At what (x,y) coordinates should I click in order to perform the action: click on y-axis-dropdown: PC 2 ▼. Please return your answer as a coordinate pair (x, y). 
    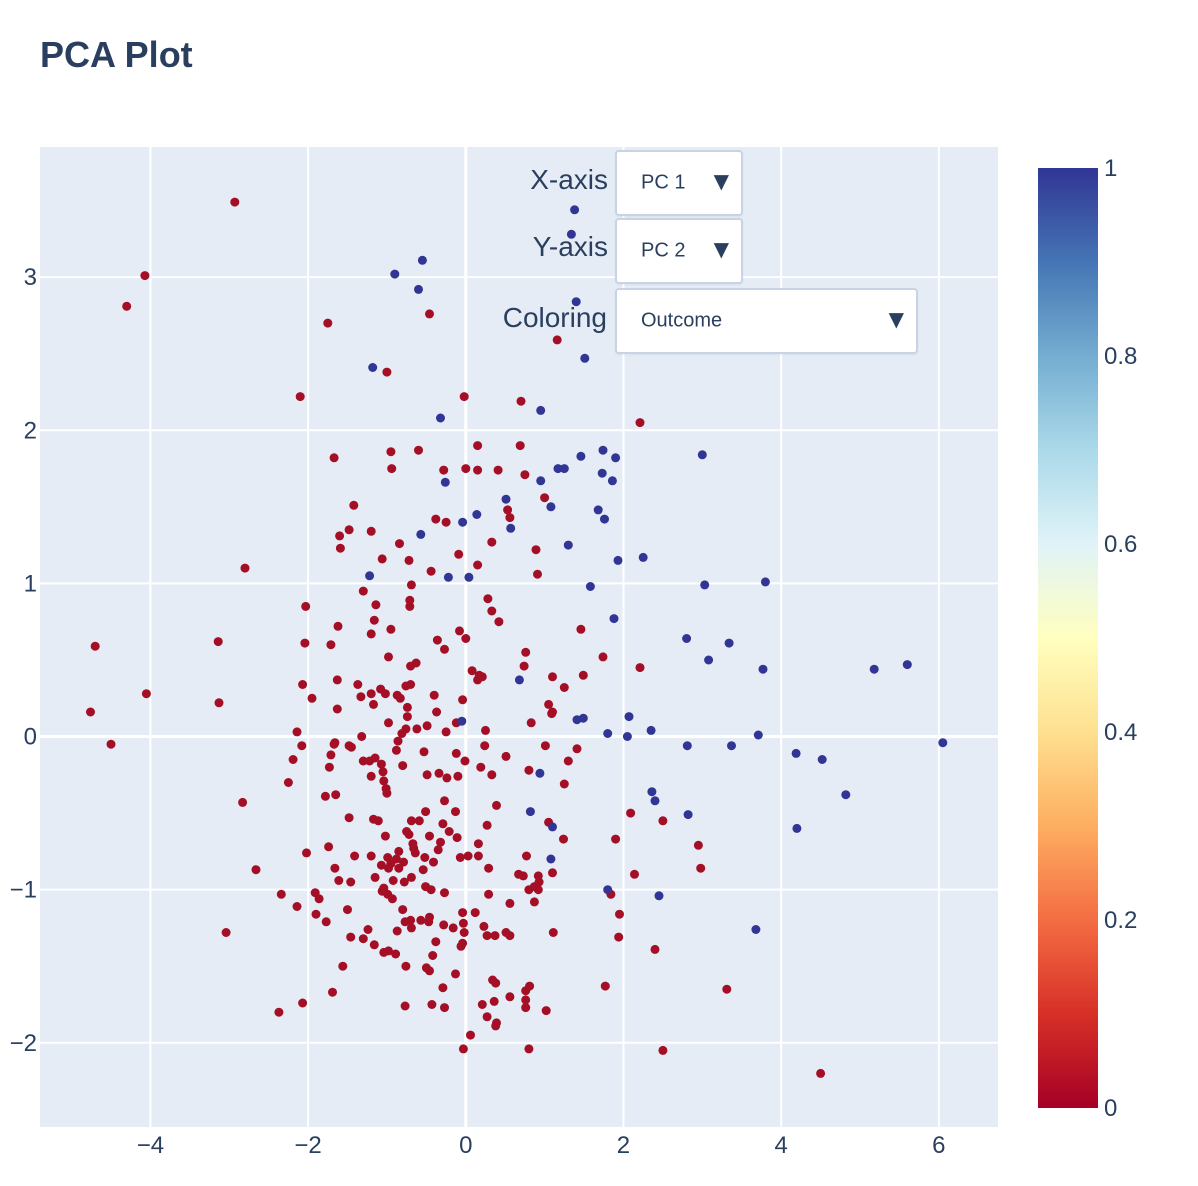
    Looking at the image, I should click on (679, 251).